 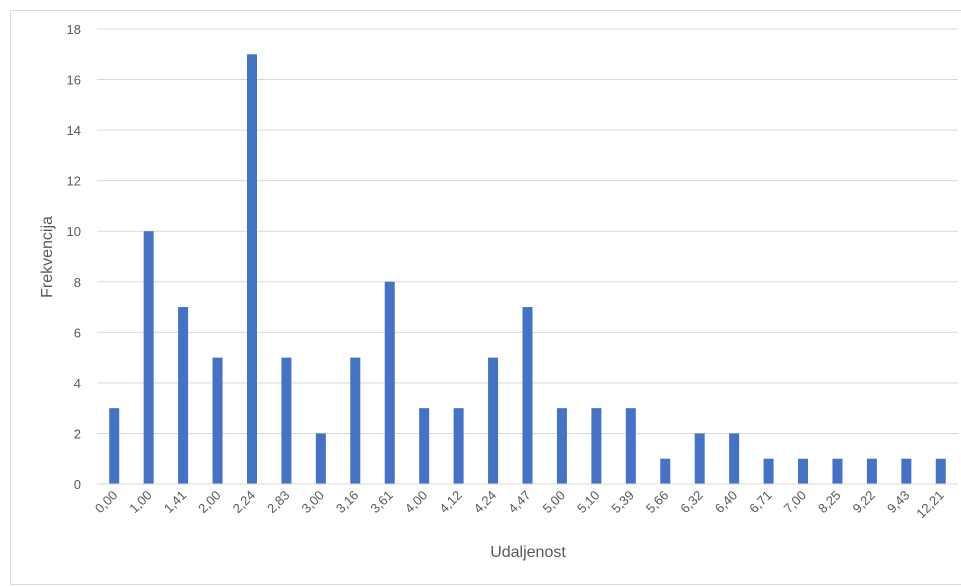 I want to click on x-tick-label: 4,12, so click(x=450, y=502).